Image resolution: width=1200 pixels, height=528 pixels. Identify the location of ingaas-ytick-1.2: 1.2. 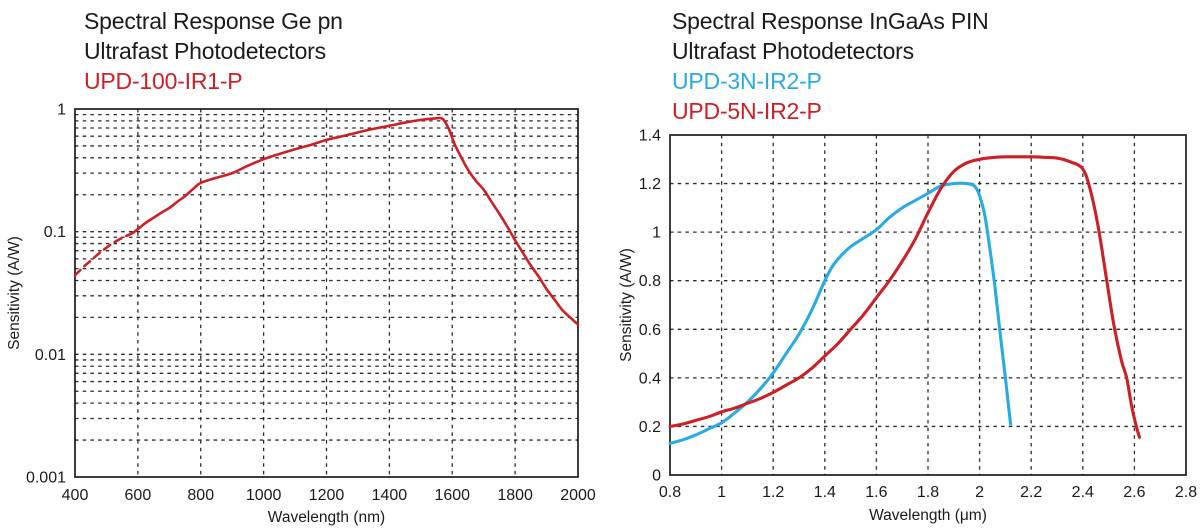
(650, 184).